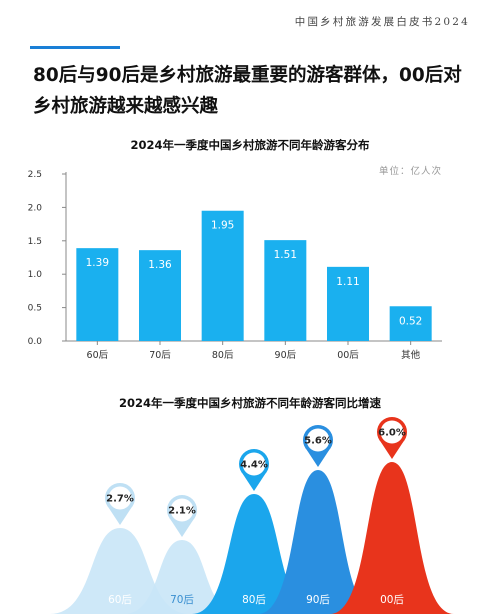 The width and height of the screenshot is (500, 614). Describe the element at coordinates (249, 403) in the screenshot. I see `growth-chart-title: 2024年一季度中国乡村旅游不同年龄游客同比增速` at that location.